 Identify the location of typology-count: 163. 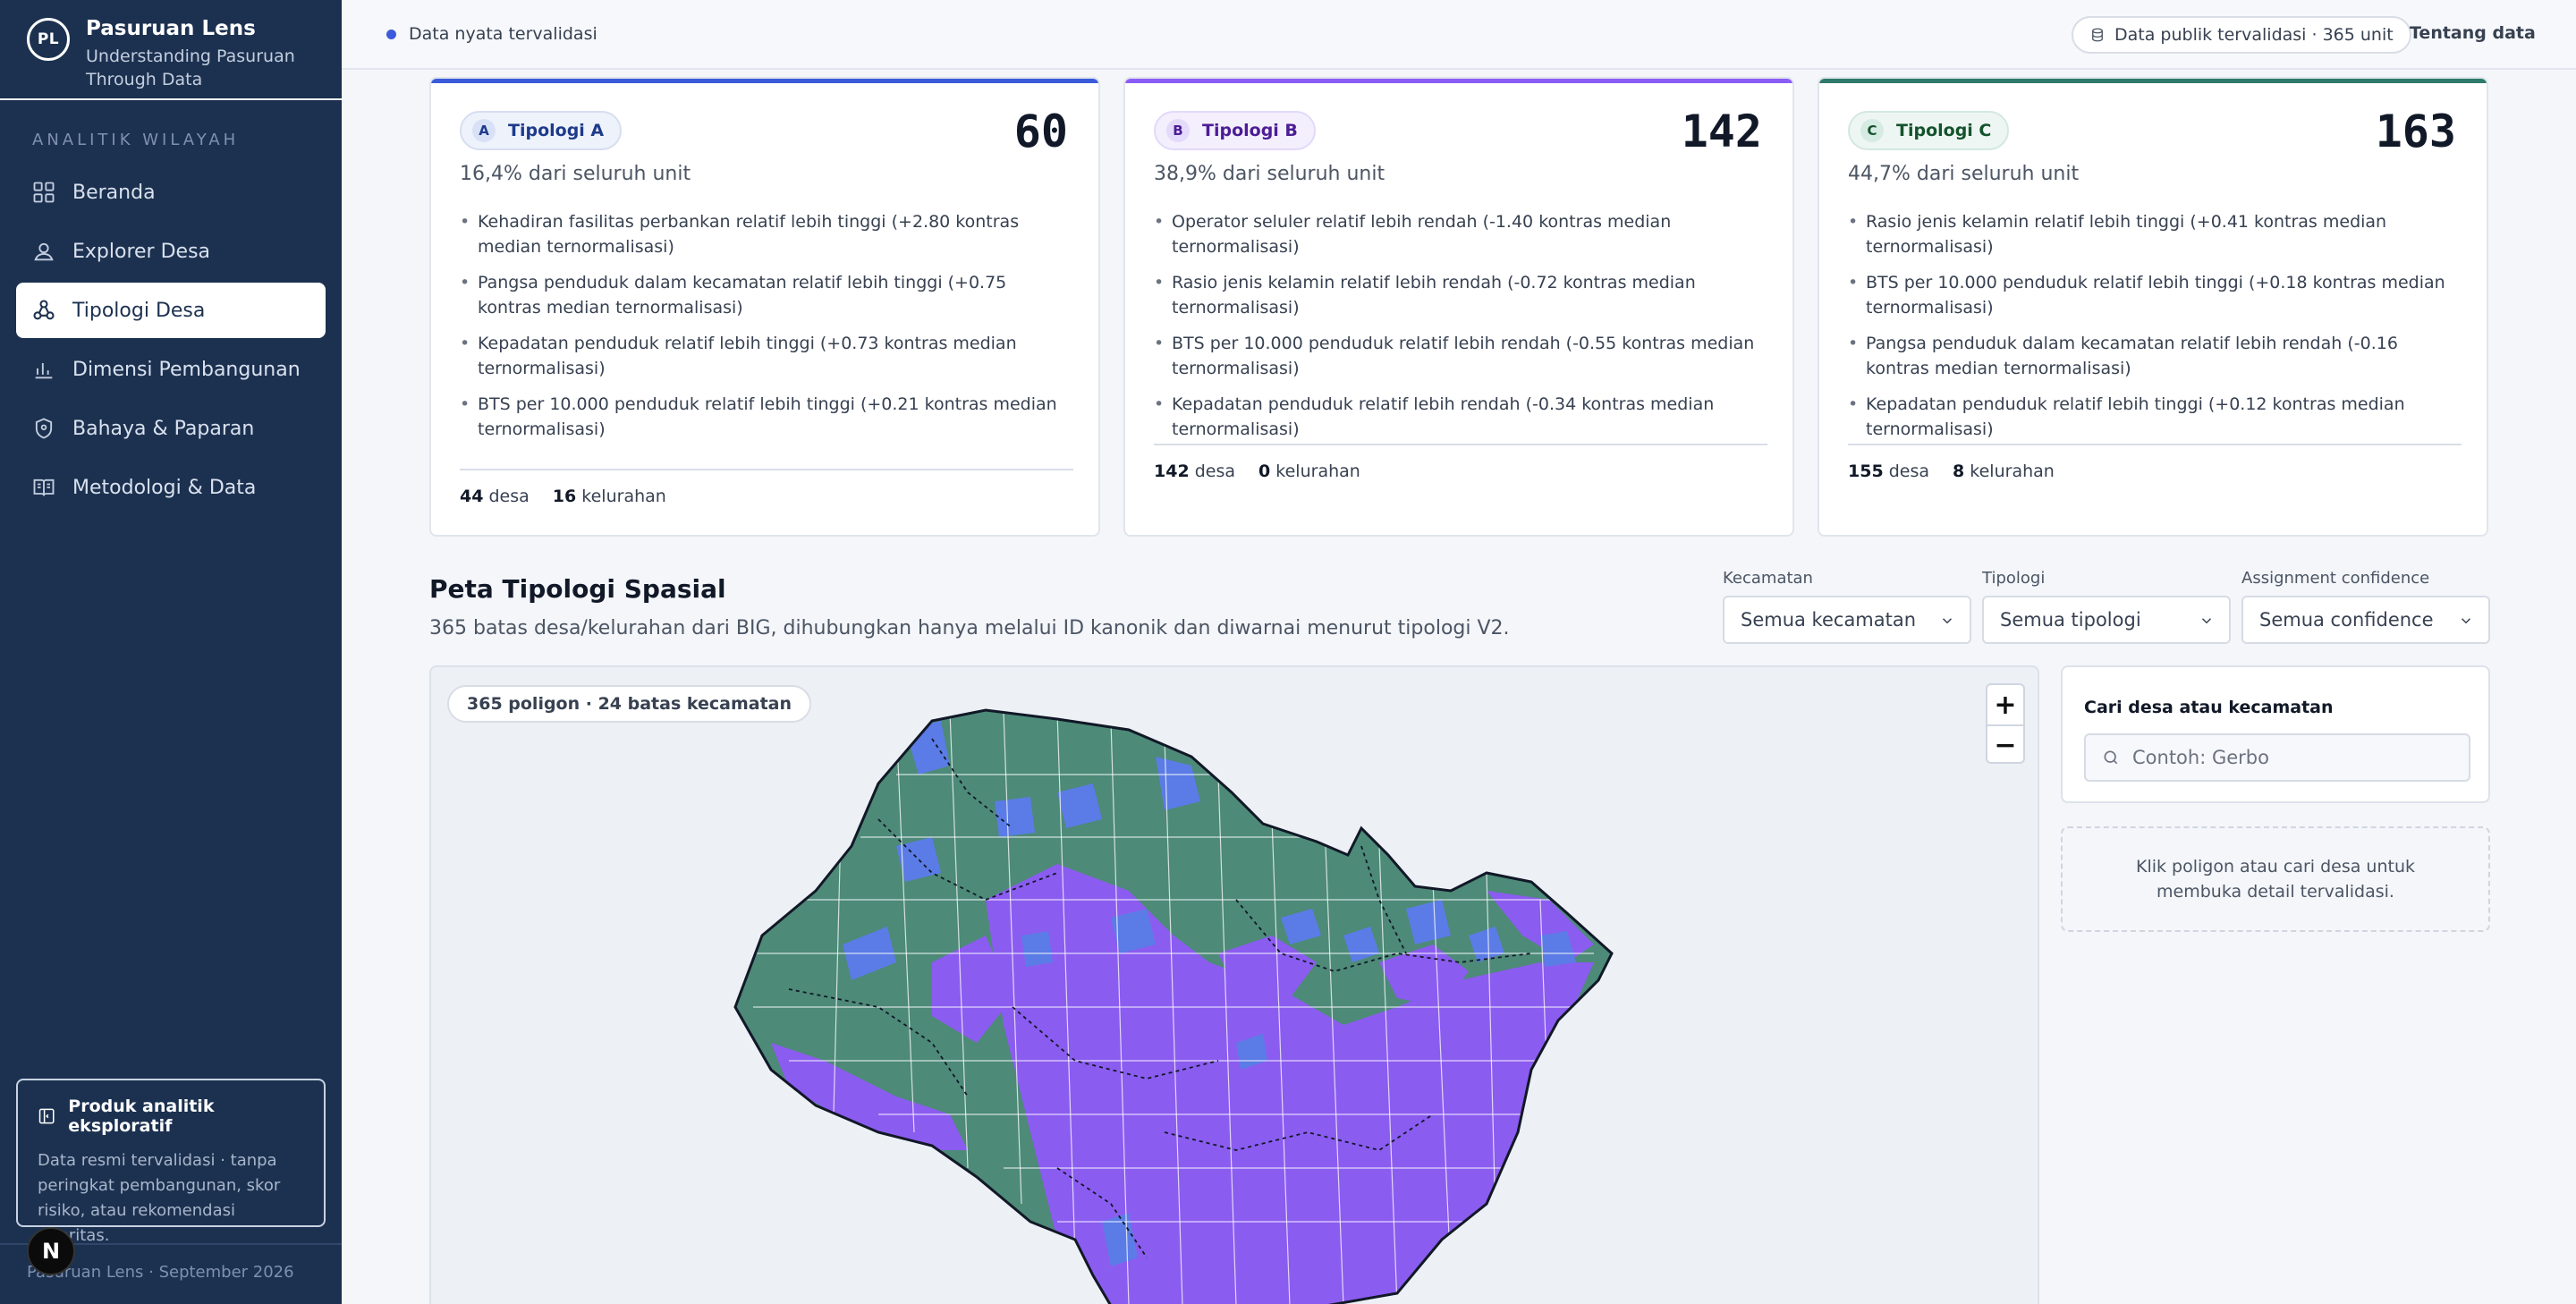
(2415, 131).